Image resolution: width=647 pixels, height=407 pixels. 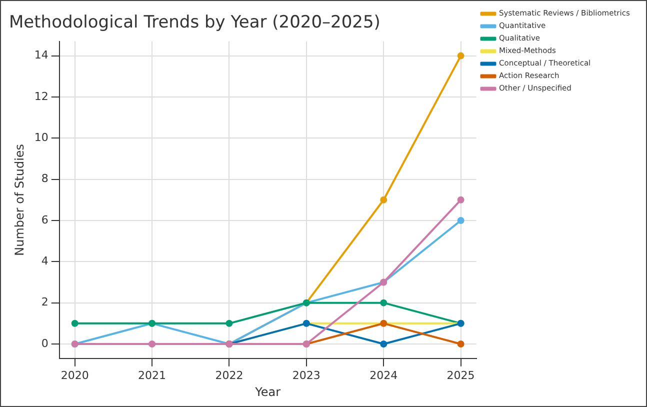 I want to click on y-tick-label: 10, so click(x=41, y=137).